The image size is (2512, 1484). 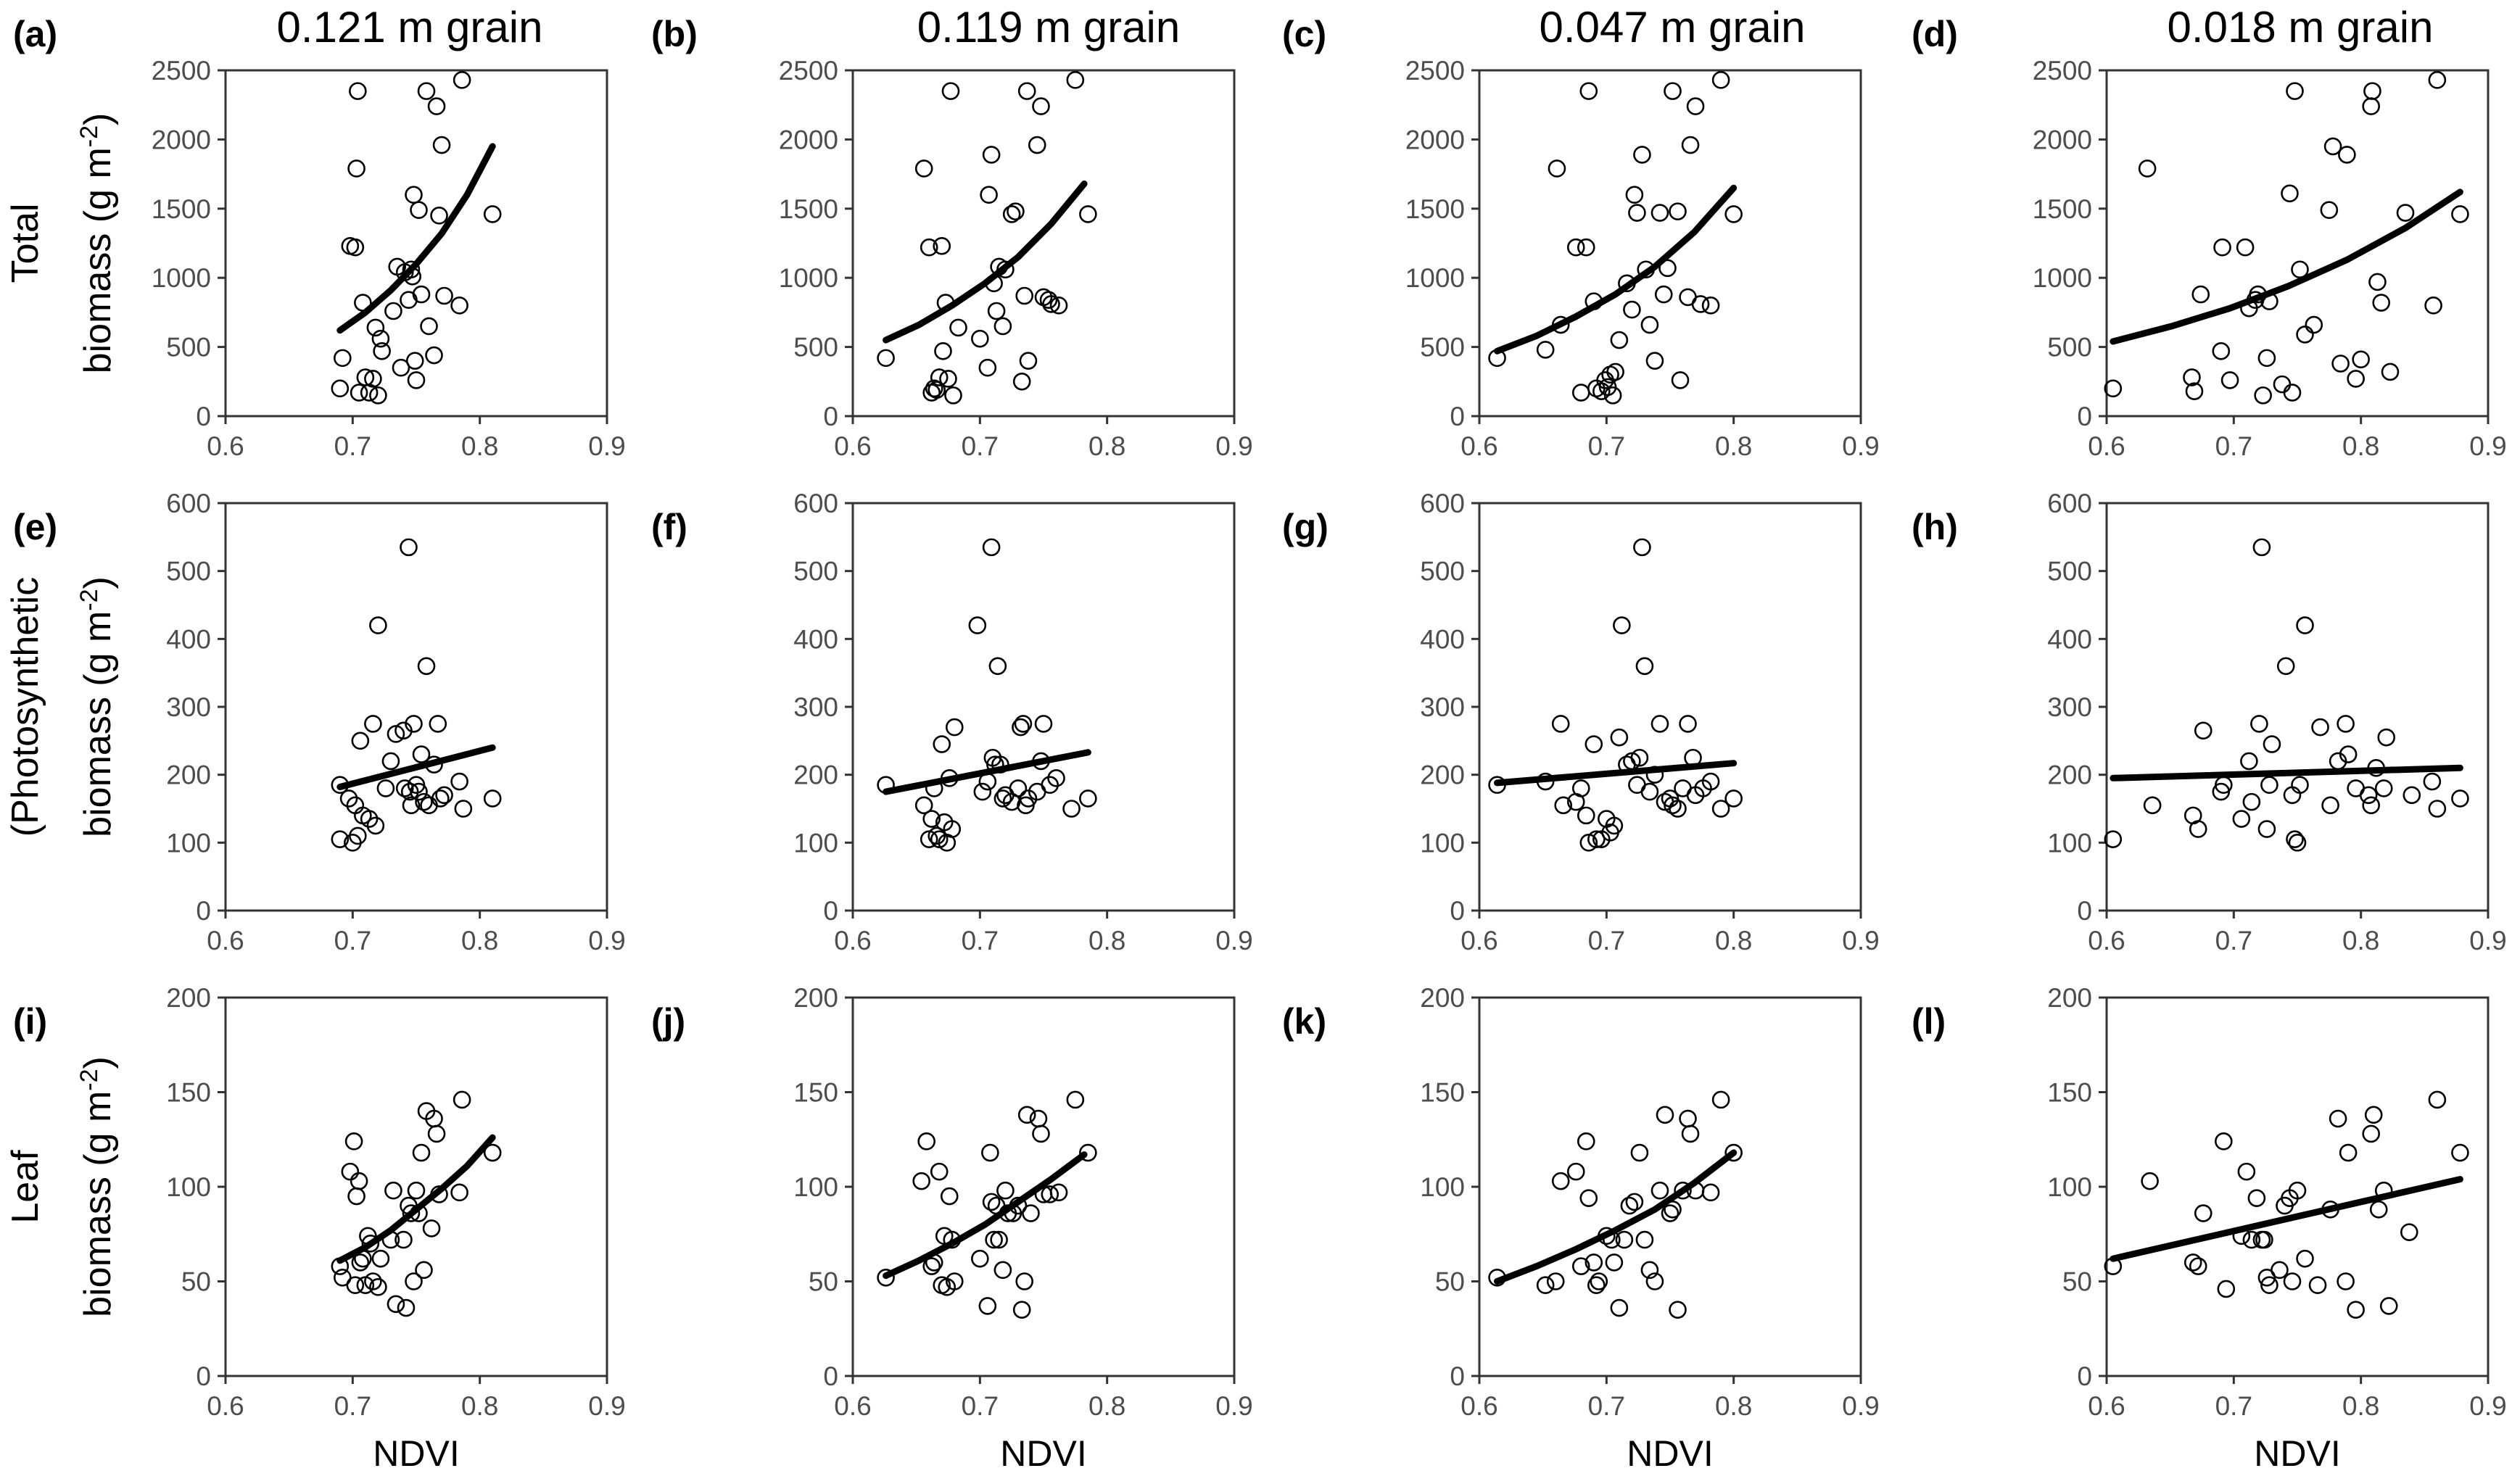 I want to click on panel-letter: (l), so click(x=1929, y=1021).